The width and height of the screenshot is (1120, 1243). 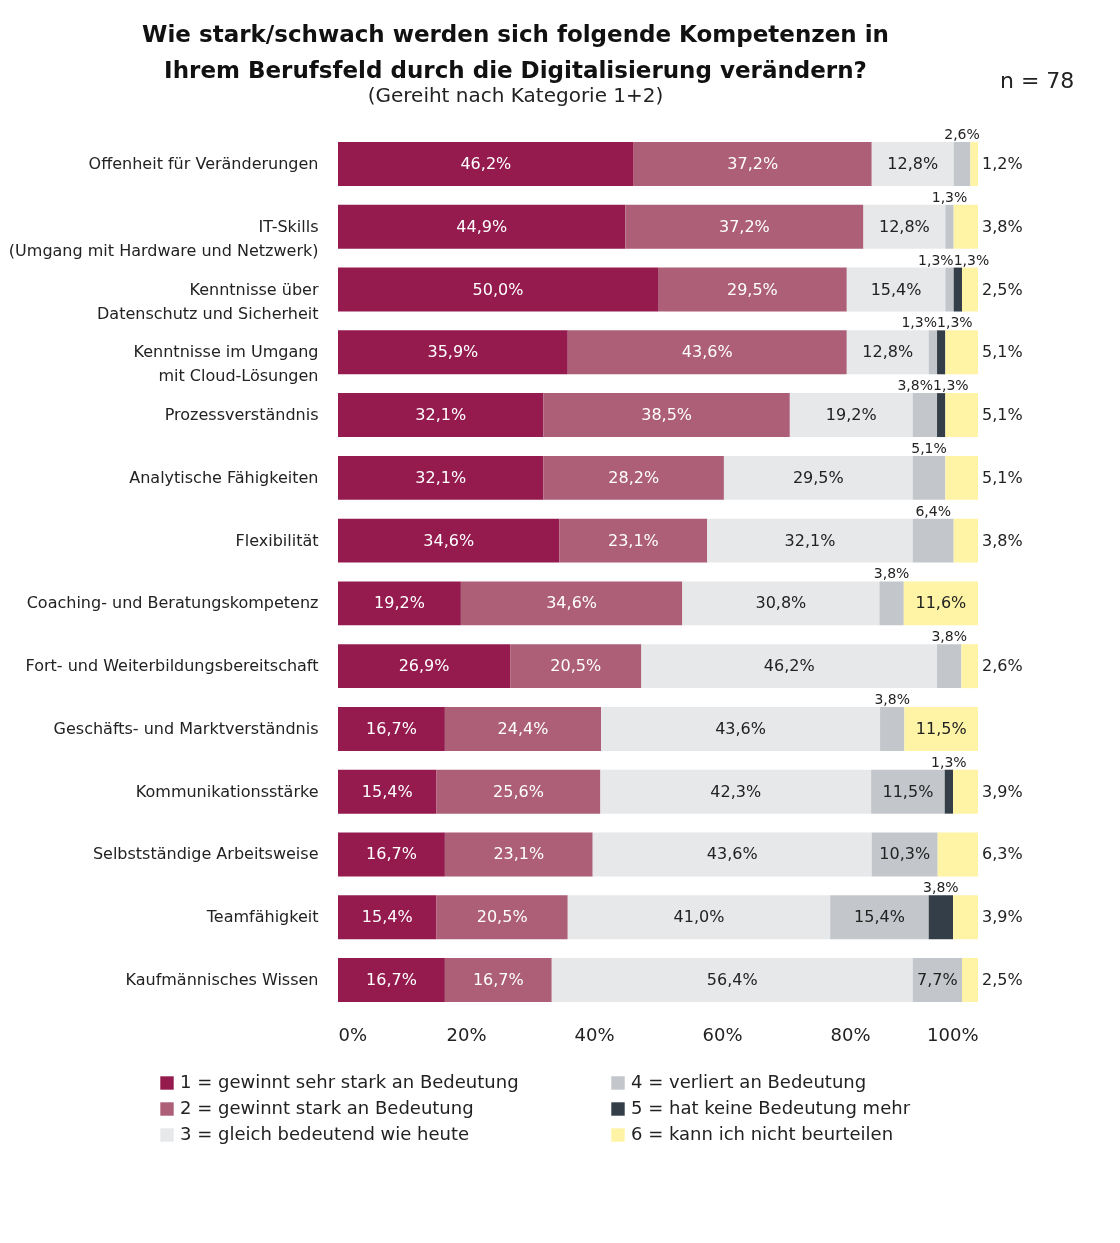 What do you see at coordinates (752, 289) in the screenshot?
I see `data-label: 29,5%` at bounding box center [752, 289].